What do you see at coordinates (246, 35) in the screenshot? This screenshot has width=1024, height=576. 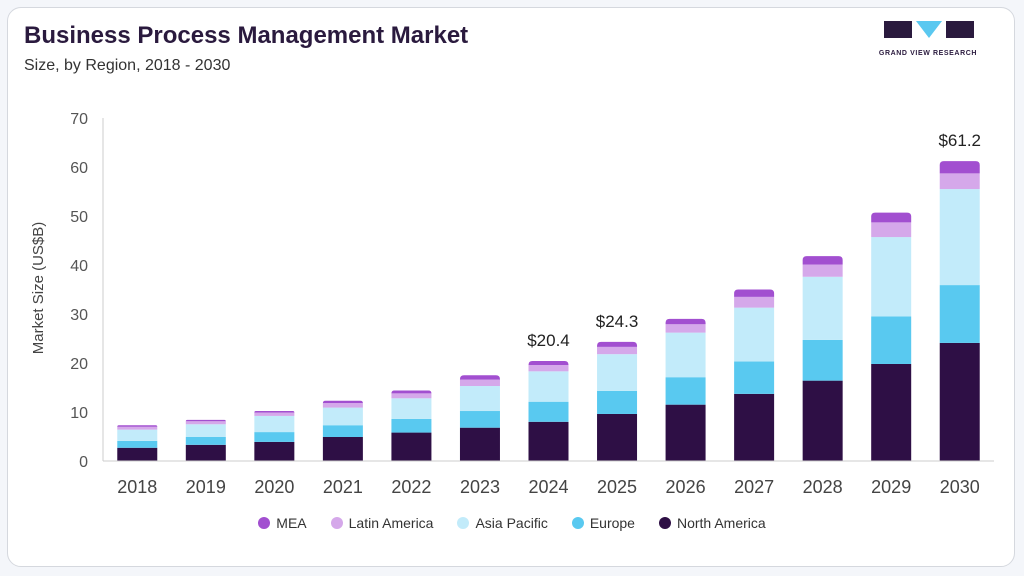 I see `chart-title: Business Process Management Market` at bounding box center [246, 35].